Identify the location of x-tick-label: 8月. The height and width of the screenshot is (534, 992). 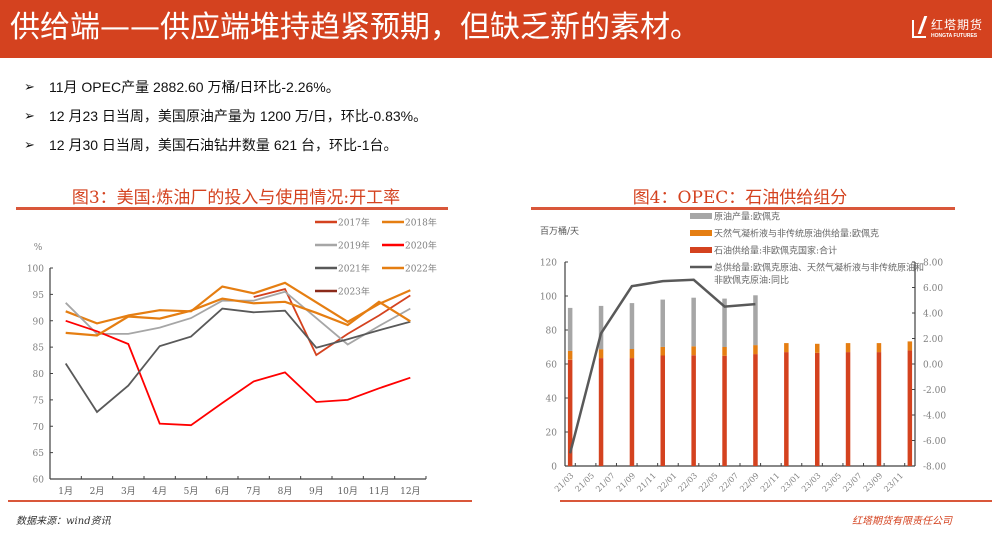
(285, 491).